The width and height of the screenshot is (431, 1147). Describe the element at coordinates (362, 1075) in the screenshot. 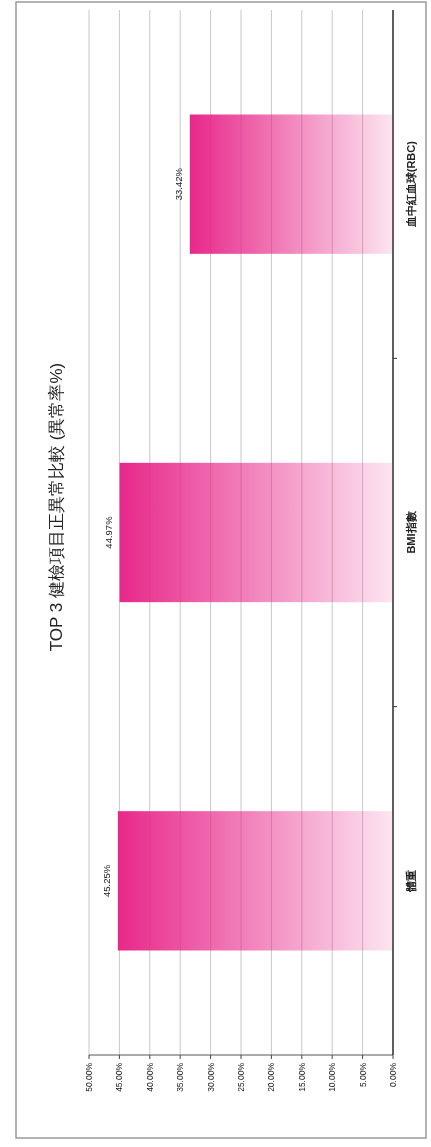

I see `x-tick-label: 5.00%` at that location.